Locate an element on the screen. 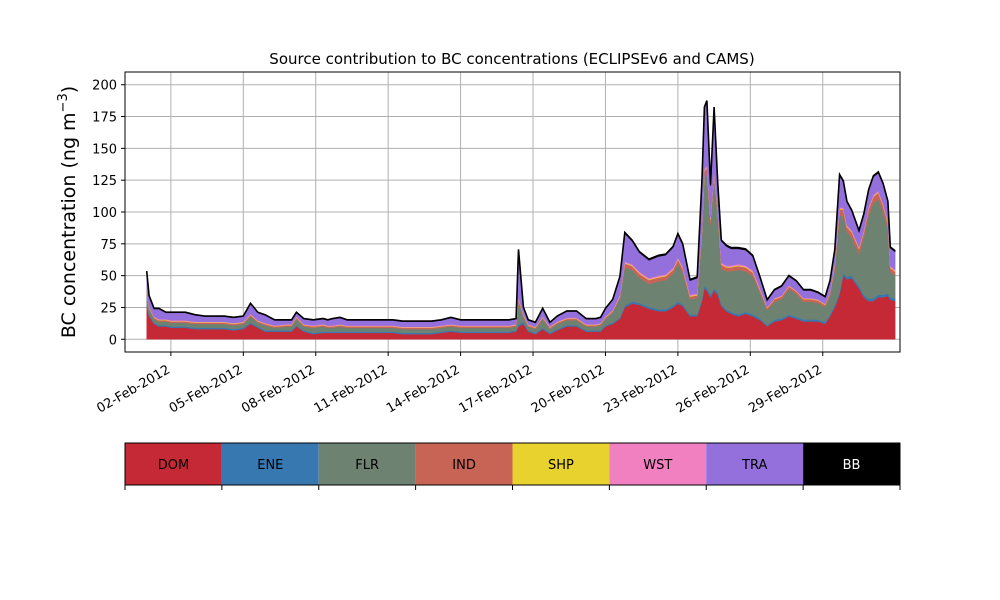  legend-label-shp: SHP is located at coordinates (561, 465).